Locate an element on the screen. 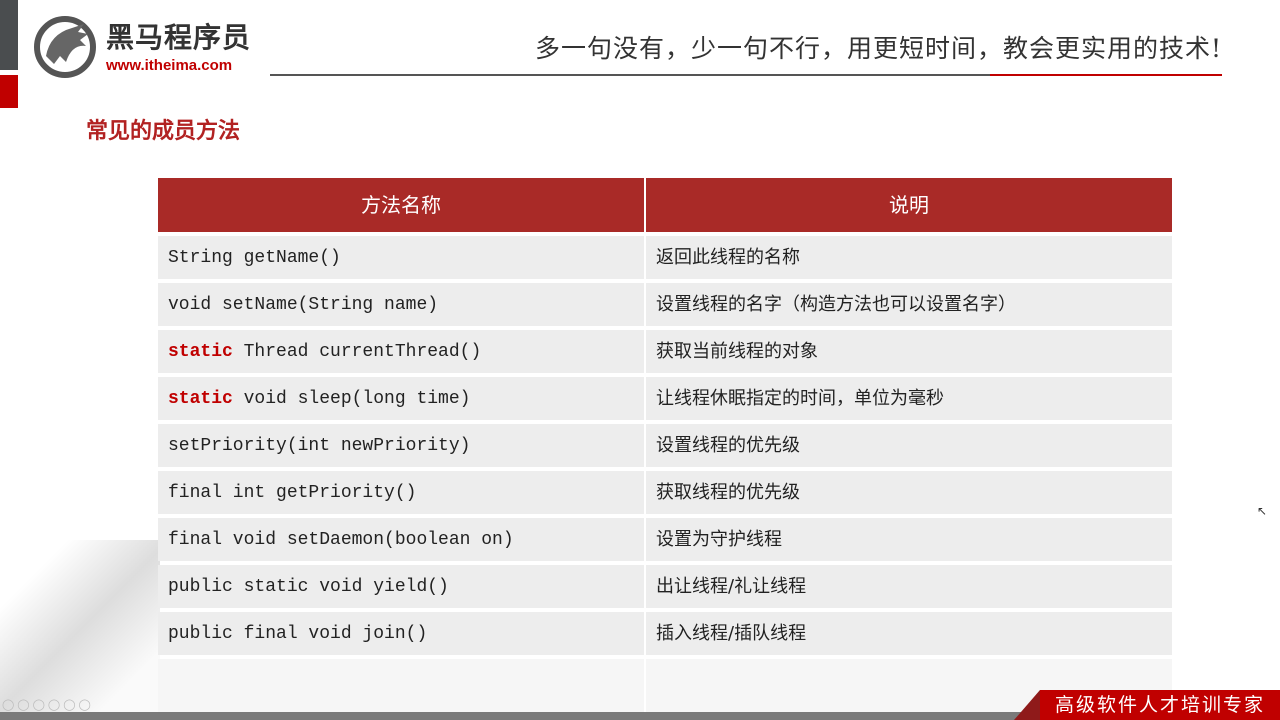  table-header-row: 方法名称 说明 is located at coordinates (665, 205).